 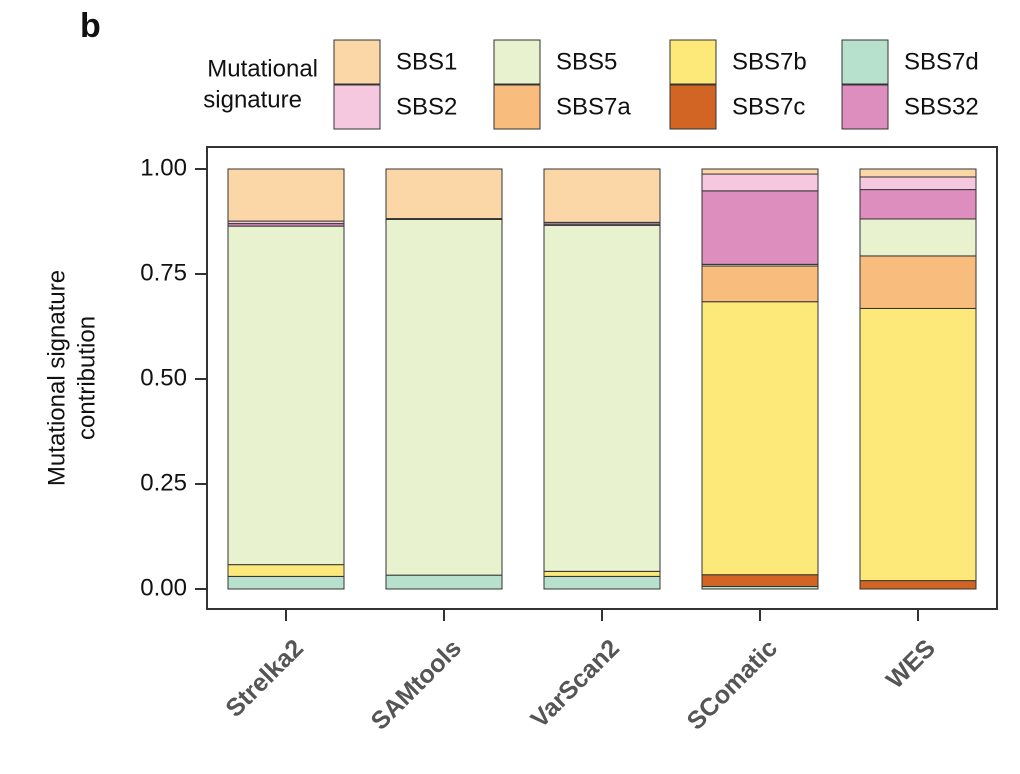 What do you see at coordinates (416, 684) in the screenshot?
I see `x-tick-label: SAMtools` at bounding box center [416, 684].